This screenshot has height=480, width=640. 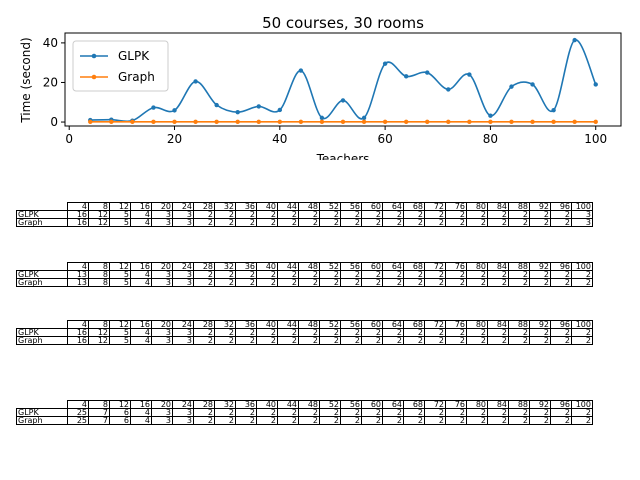 I want to click on table-cell: 16, so click(x=78, y=214).